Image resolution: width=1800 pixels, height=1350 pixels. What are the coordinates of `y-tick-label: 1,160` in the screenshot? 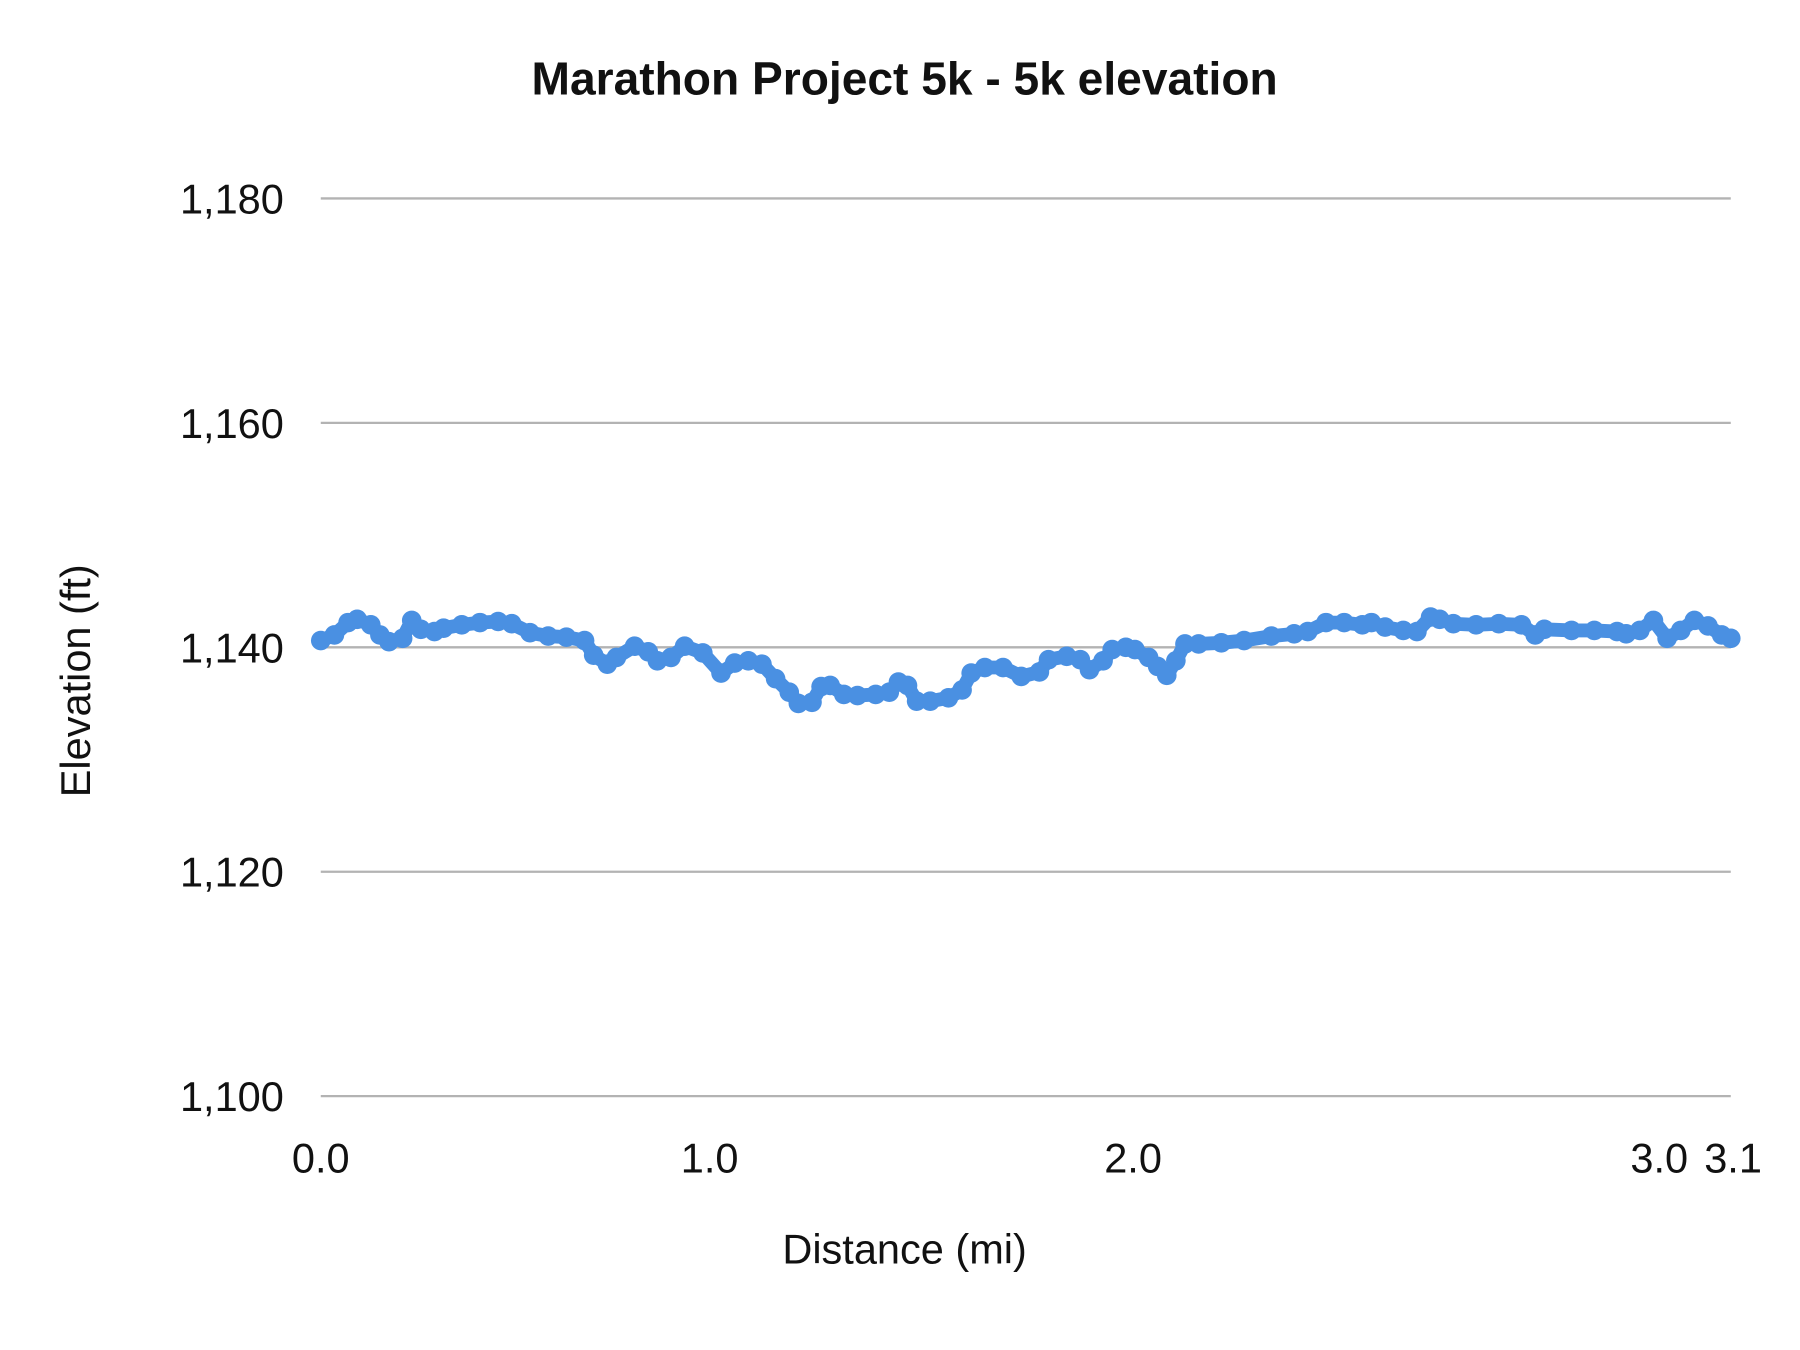 It's located at (232, 423).